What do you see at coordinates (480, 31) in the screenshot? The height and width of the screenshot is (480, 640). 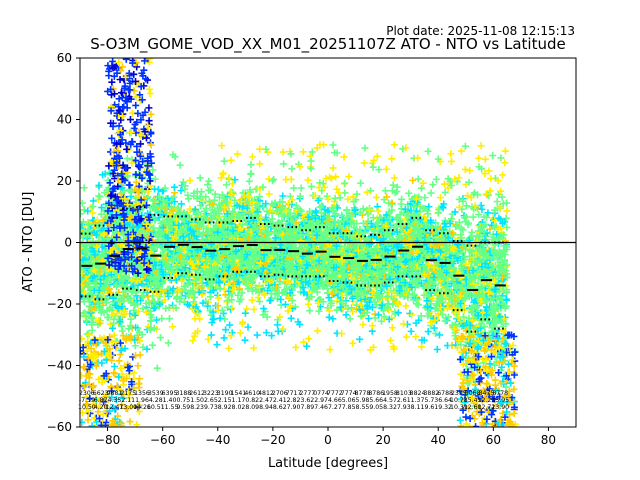 I see `plot-date: Plot date: 2025-11-08 12:15:13` at bounding box center [480, 31].